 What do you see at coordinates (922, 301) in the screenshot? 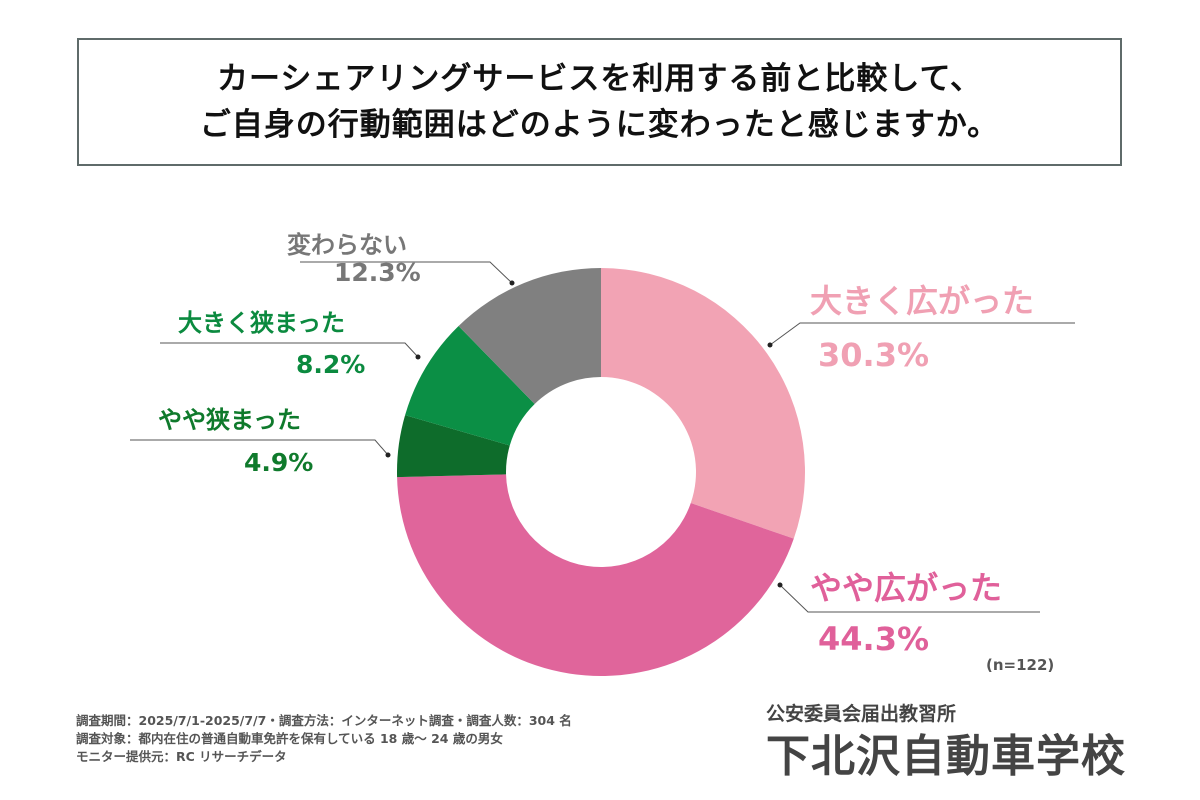
I see `label-0: 大きく広がった` at bounding box center [922, 301].